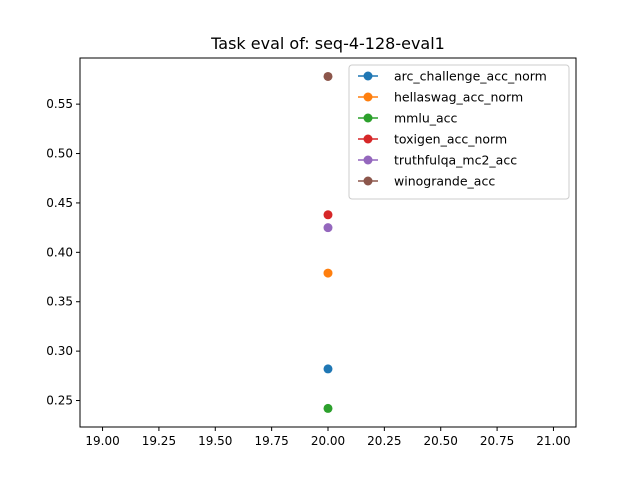 This screenshot has height=480, width=640. What do you see at coordinates (59, 154) in the screenshot?
I see `y-tick-label: 0.50` at bounding box center [59, 154].